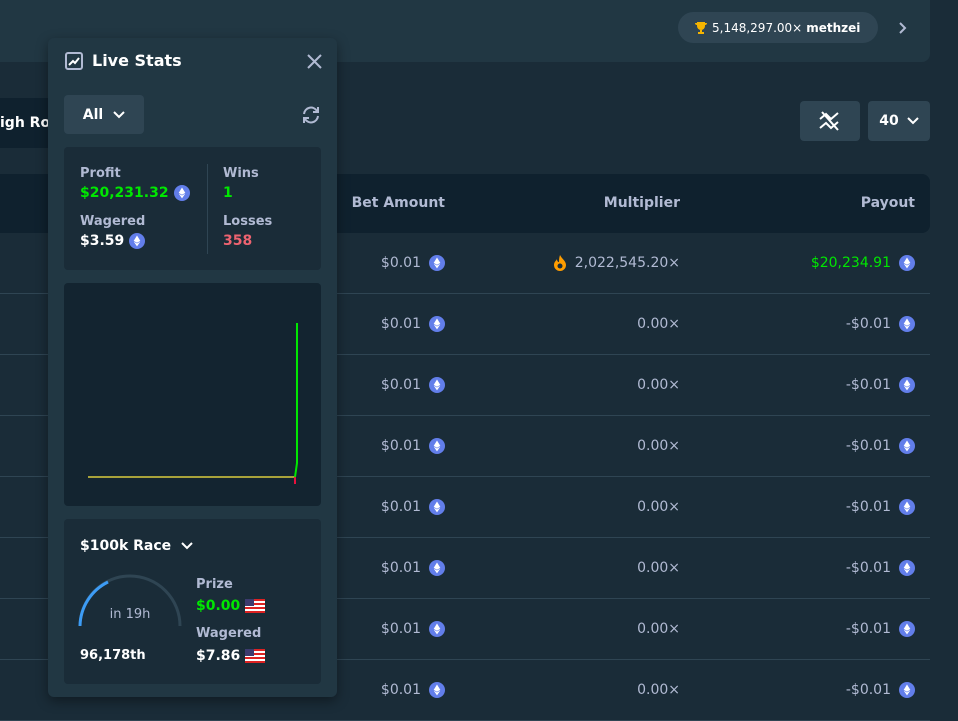  What do you see at coordinates (248, 221) in the screenshot?
I see `label: Losses` at bounding box center [248, 221].